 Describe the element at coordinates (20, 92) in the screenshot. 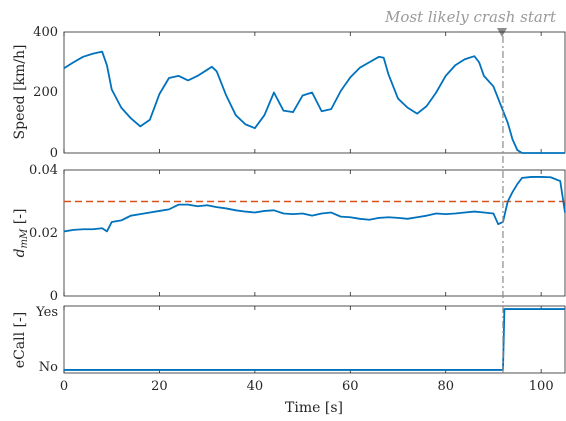

I see `speed-ylabel: Speed [km/h]` at that location.